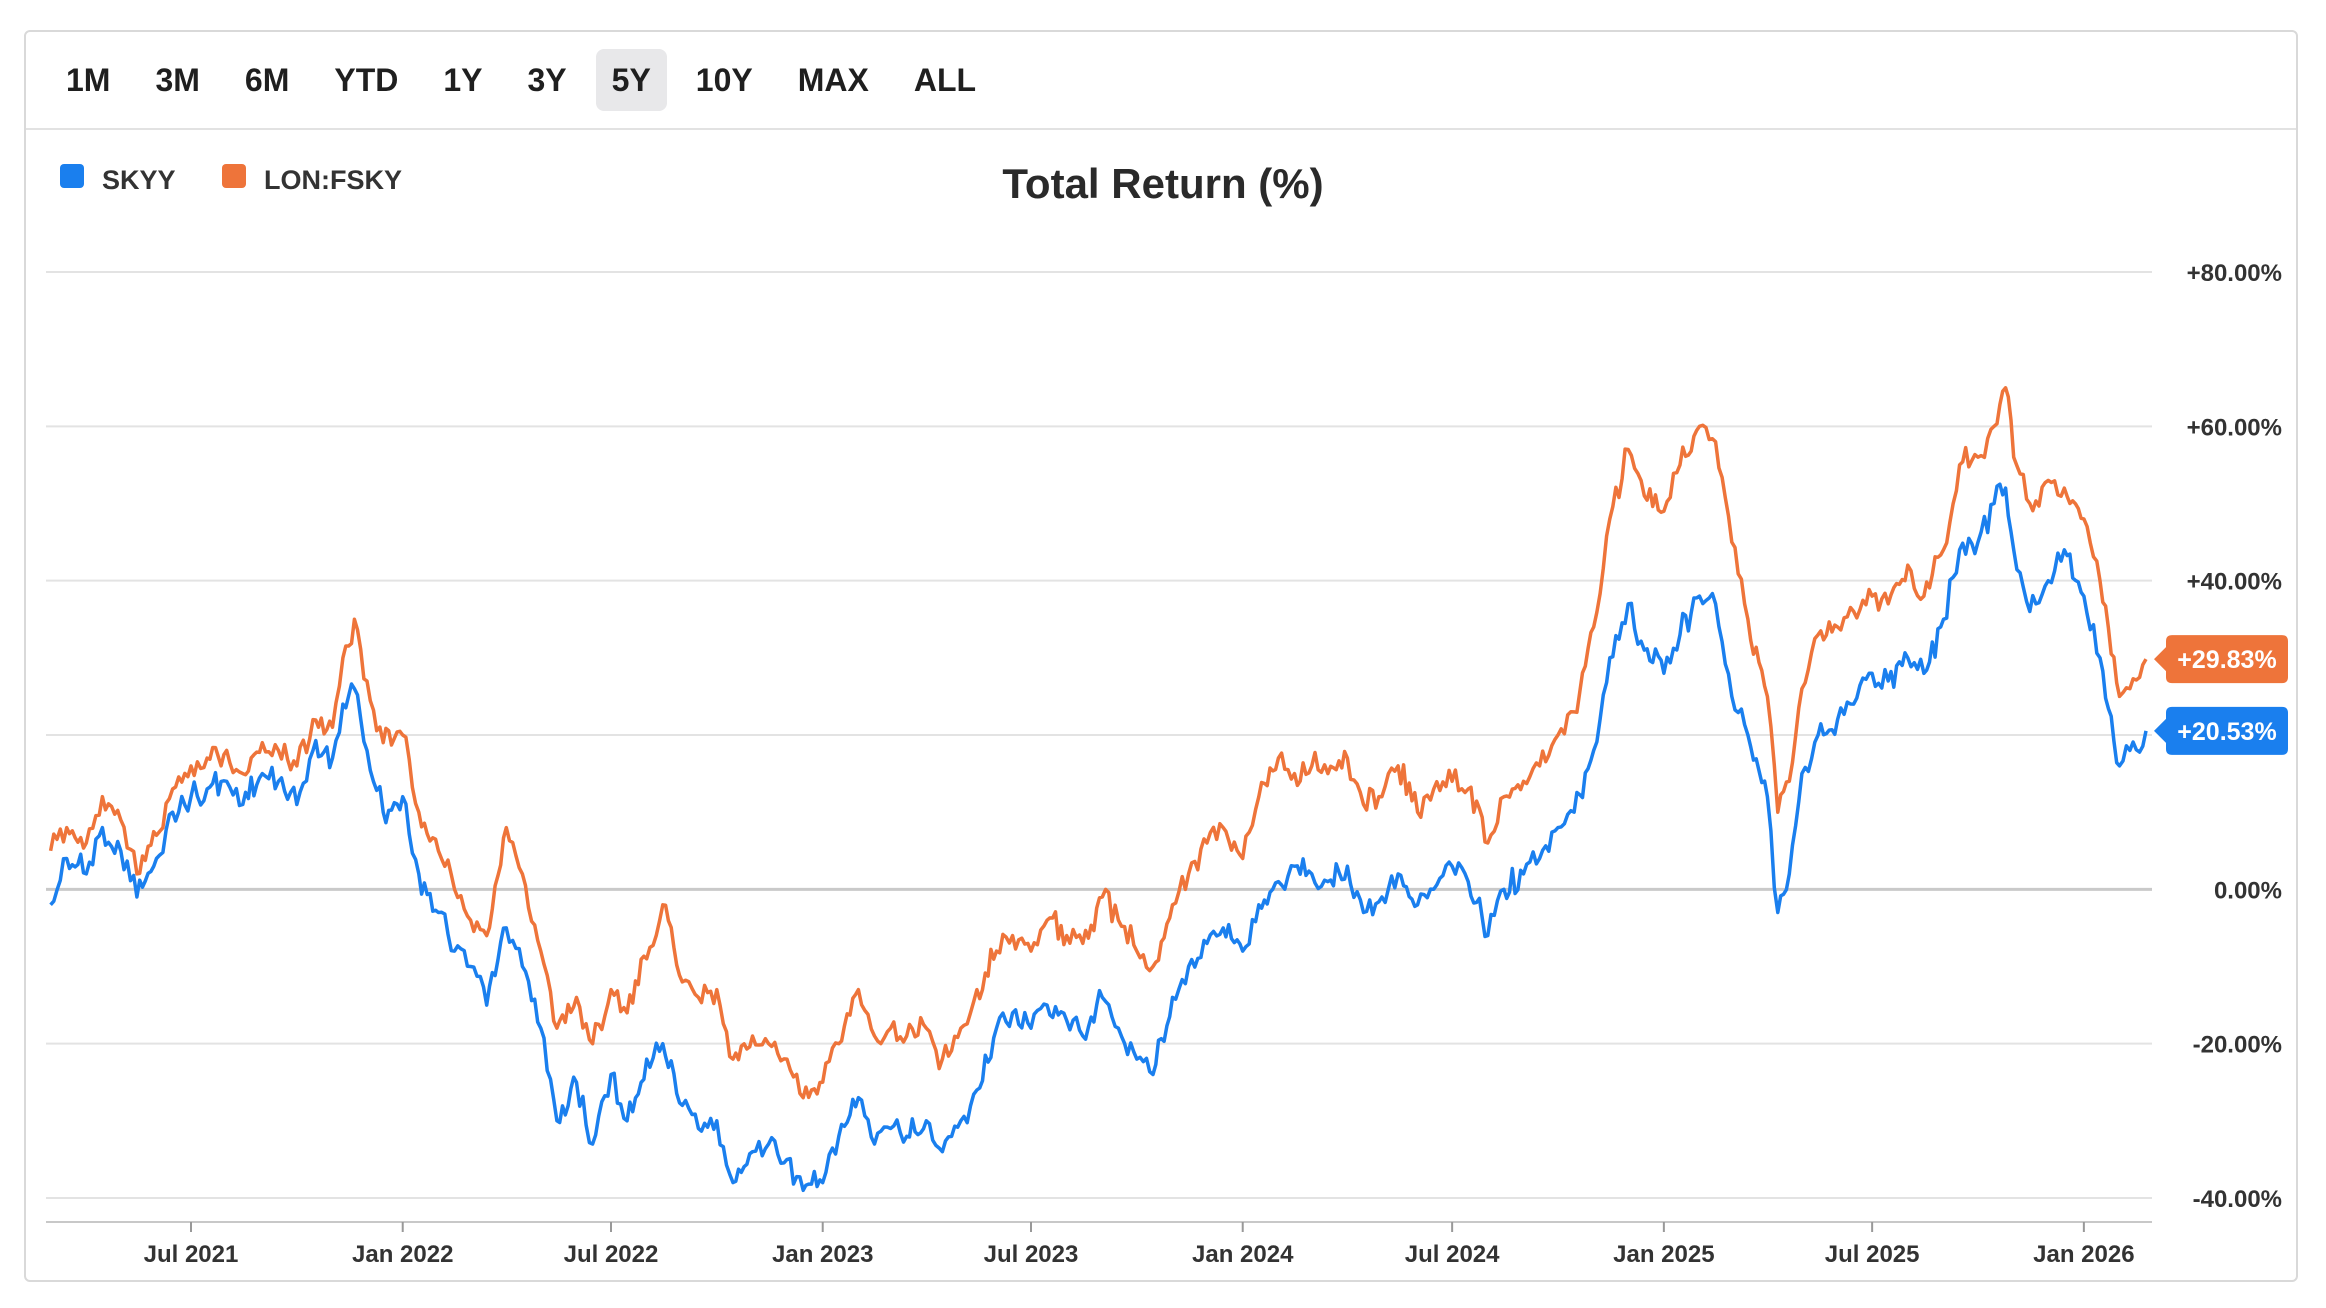  Describe the element at coordinates (88, 79) in the screenshot. I see `range-1m-button: 1M` at that location.